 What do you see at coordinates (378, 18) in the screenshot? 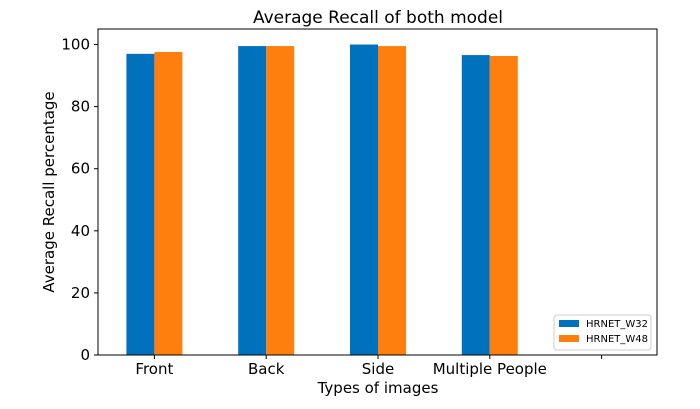
I see `chart-title: Average Recall of both model` at bounding box center [378, 18].